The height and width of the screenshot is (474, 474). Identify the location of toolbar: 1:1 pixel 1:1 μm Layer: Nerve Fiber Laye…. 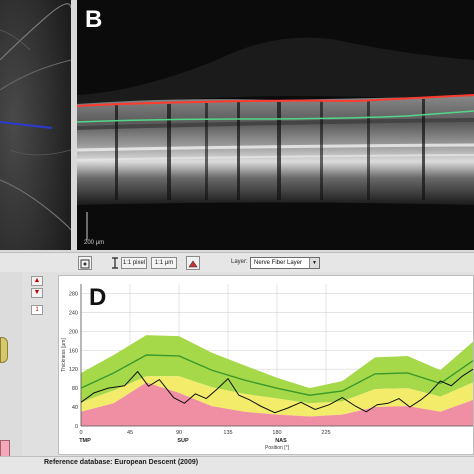
(237, 262).